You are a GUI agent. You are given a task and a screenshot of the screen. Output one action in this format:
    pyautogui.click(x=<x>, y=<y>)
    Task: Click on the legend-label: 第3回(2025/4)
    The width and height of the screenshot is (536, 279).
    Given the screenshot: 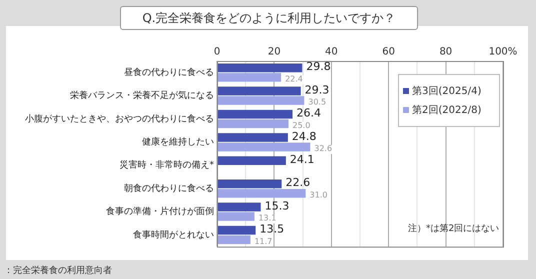 What is the action you would take?
    pyautogui.click(x=446, y=91)
    